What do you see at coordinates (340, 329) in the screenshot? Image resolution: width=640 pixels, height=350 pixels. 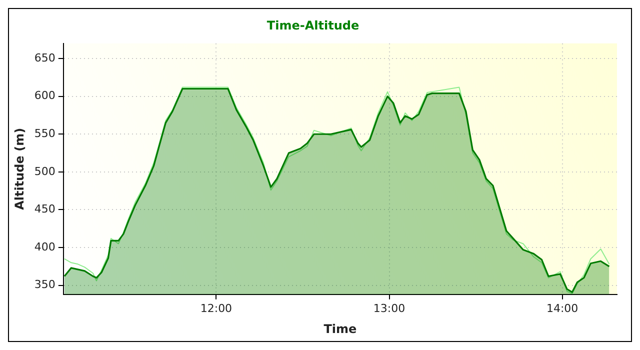 I see `x-axis-title: Time` at bounding box center [340, 329].